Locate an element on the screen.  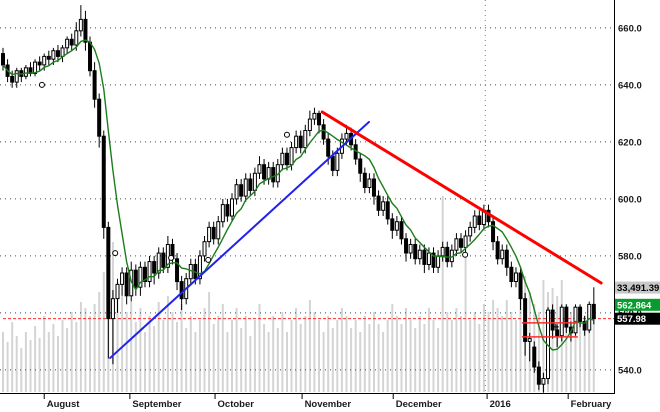
y-axis-label: 580.0 is located at coordinates (630, 256).